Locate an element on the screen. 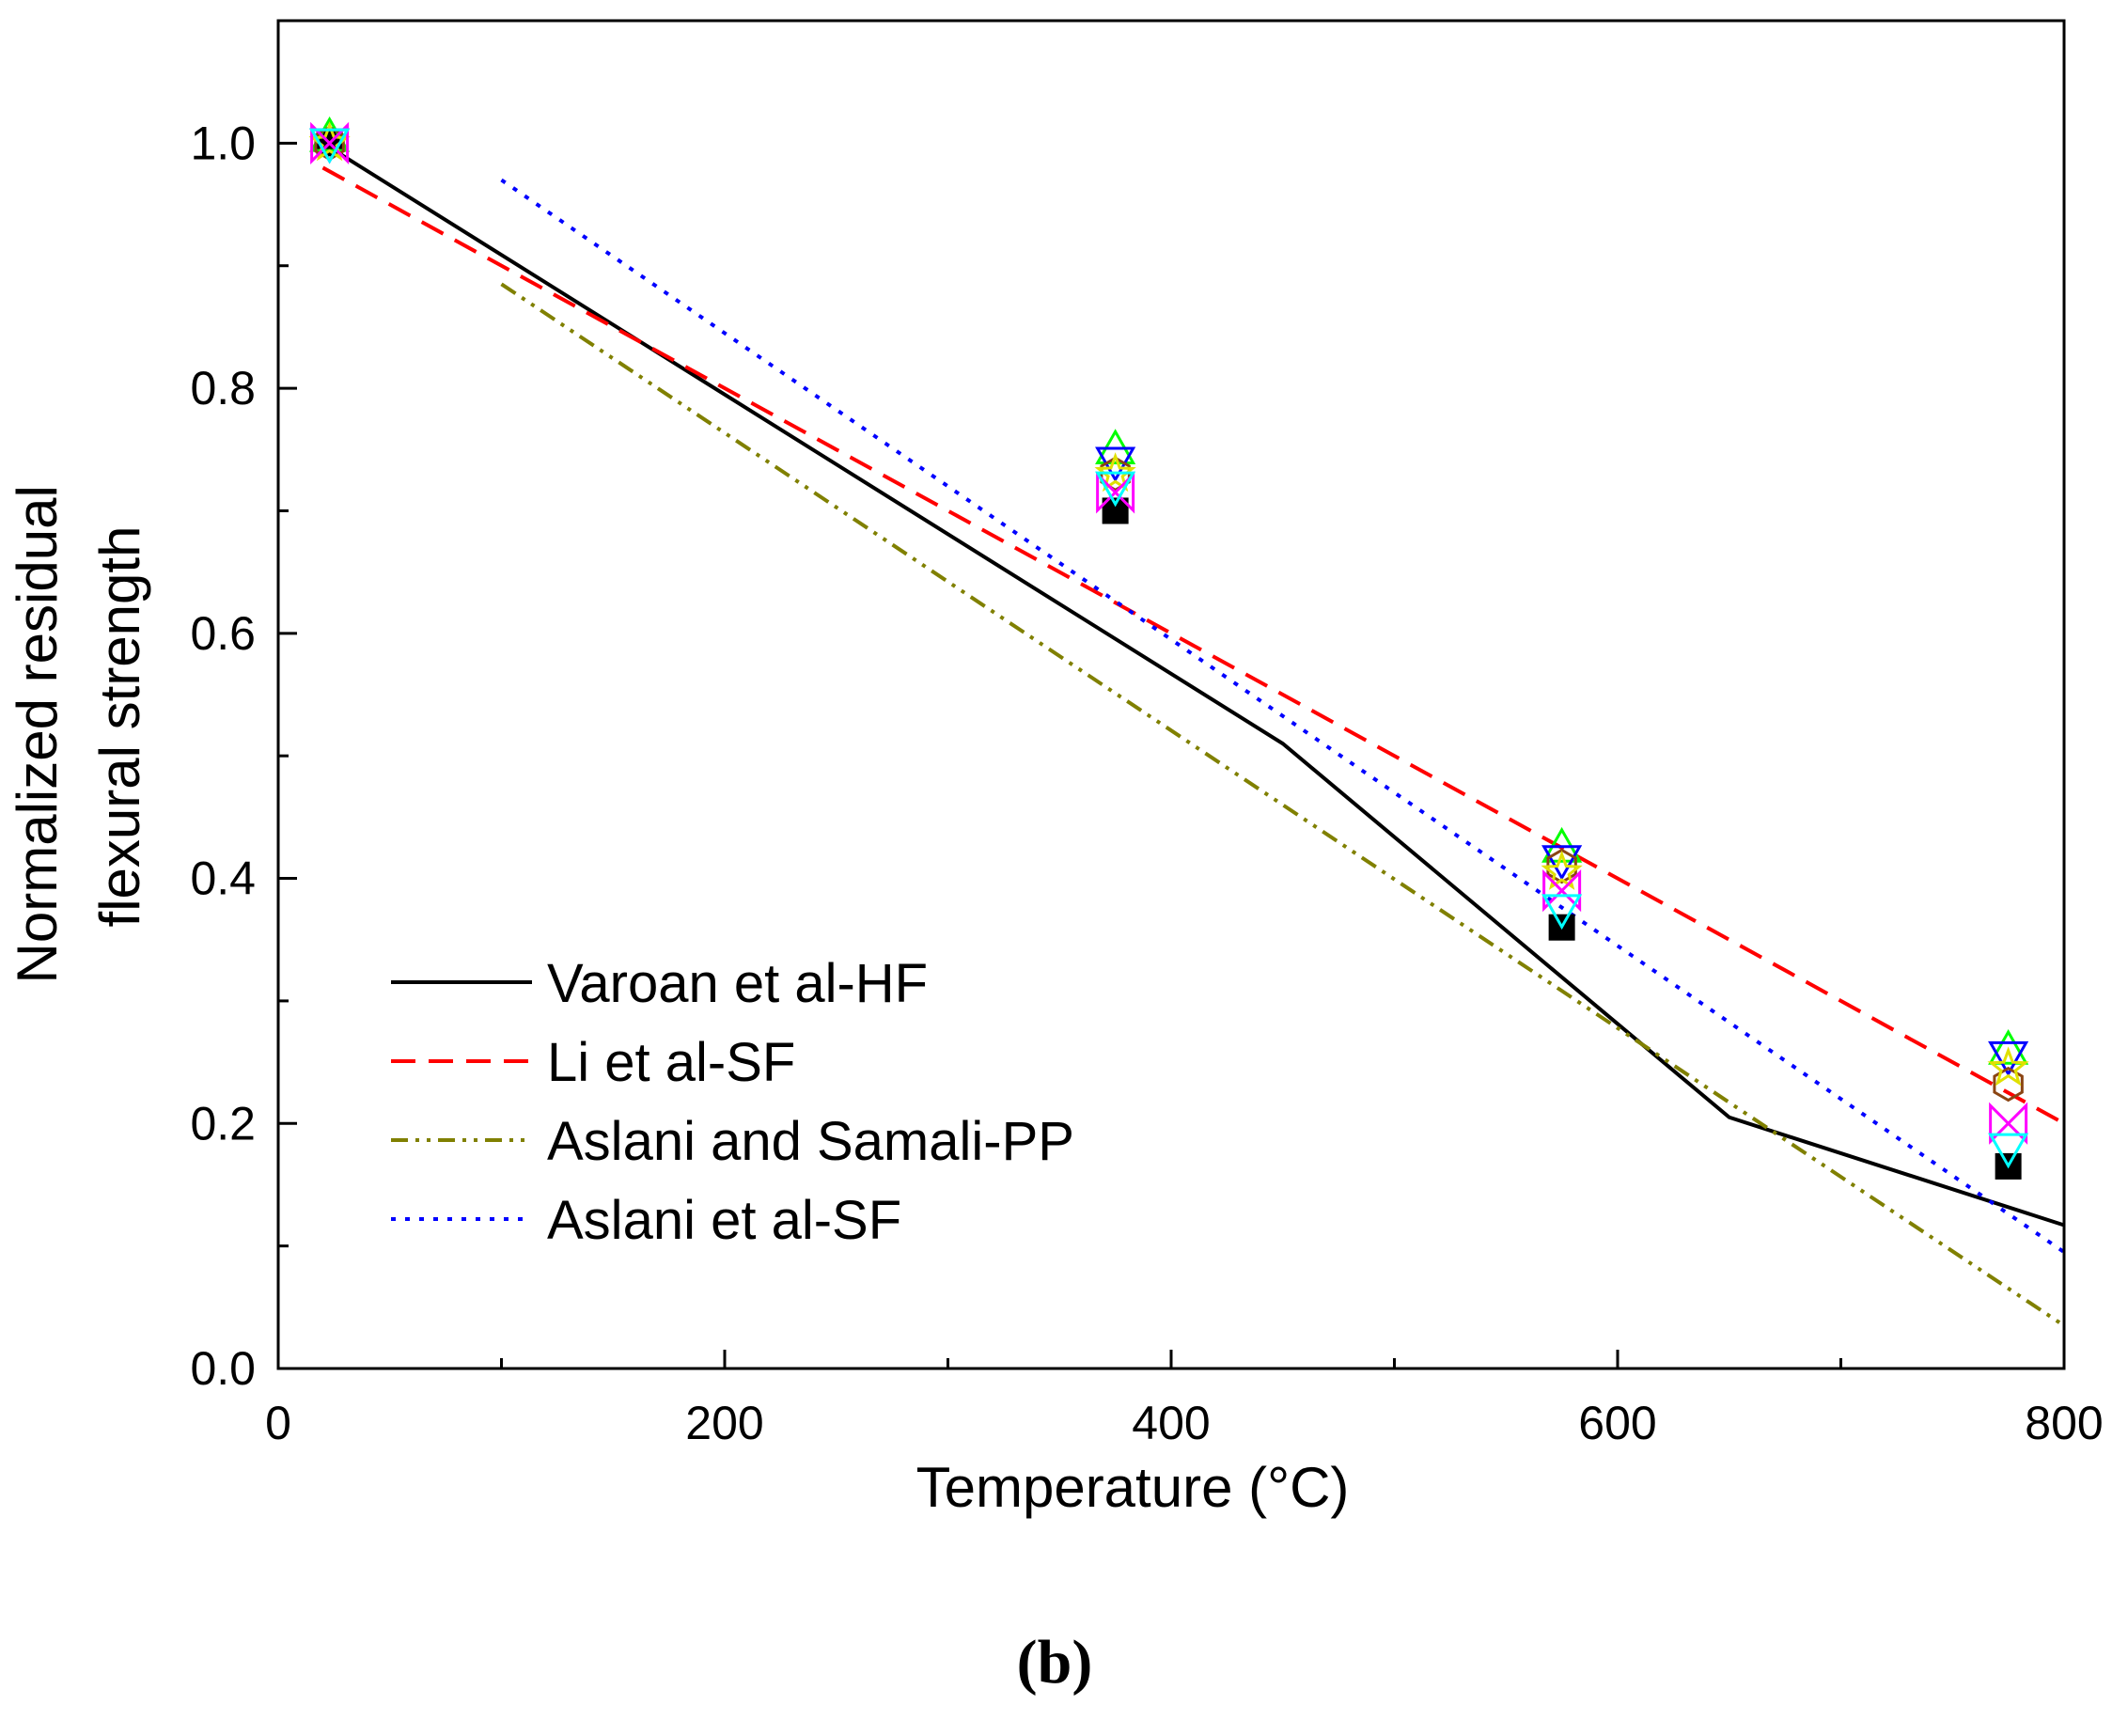  data-point-x-bowtie is located at coordinates (2008, 1123).